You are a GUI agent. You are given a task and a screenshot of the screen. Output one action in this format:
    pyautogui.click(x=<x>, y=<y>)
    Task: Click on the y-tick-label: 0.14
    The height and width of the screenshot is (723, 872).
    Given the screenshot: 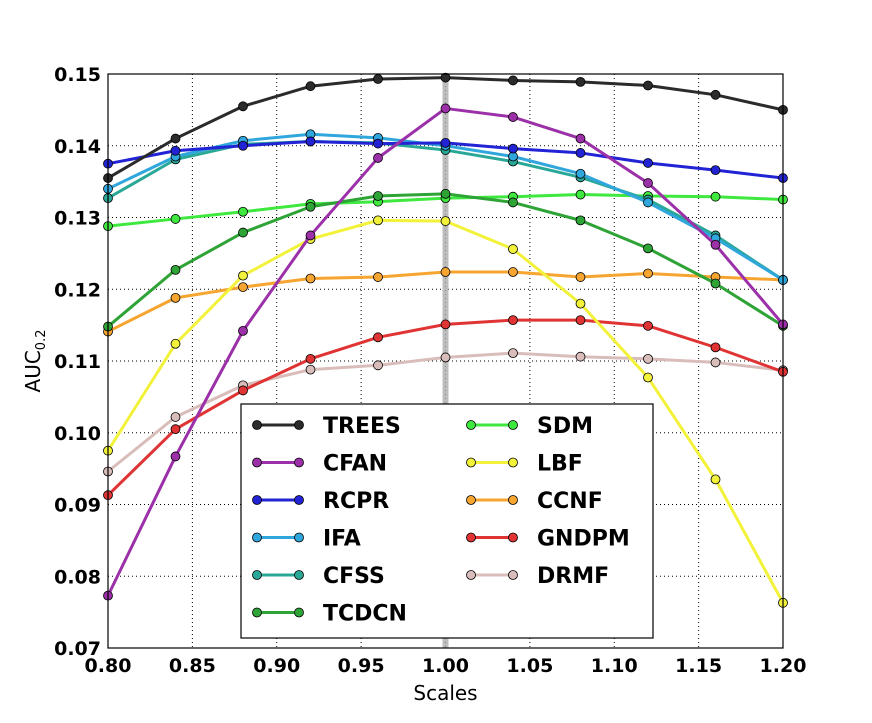 What is the action you would take?
    pyautogui.click(x=77, y=147)
    